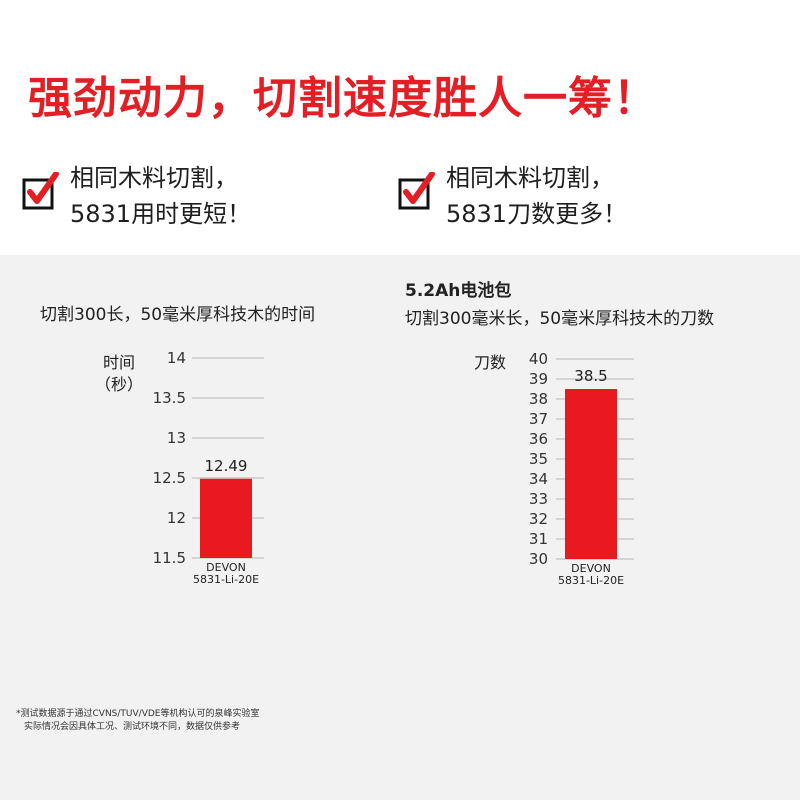 Image resolution: width=800 pixels, height=800 pixels. What do you see at coordinates (132, 727) in the screenshot?
I see `footnote-line2: 实际情况会因具体工况、测试环境不同，数据仅供参考` at bounding box center [132, 727].